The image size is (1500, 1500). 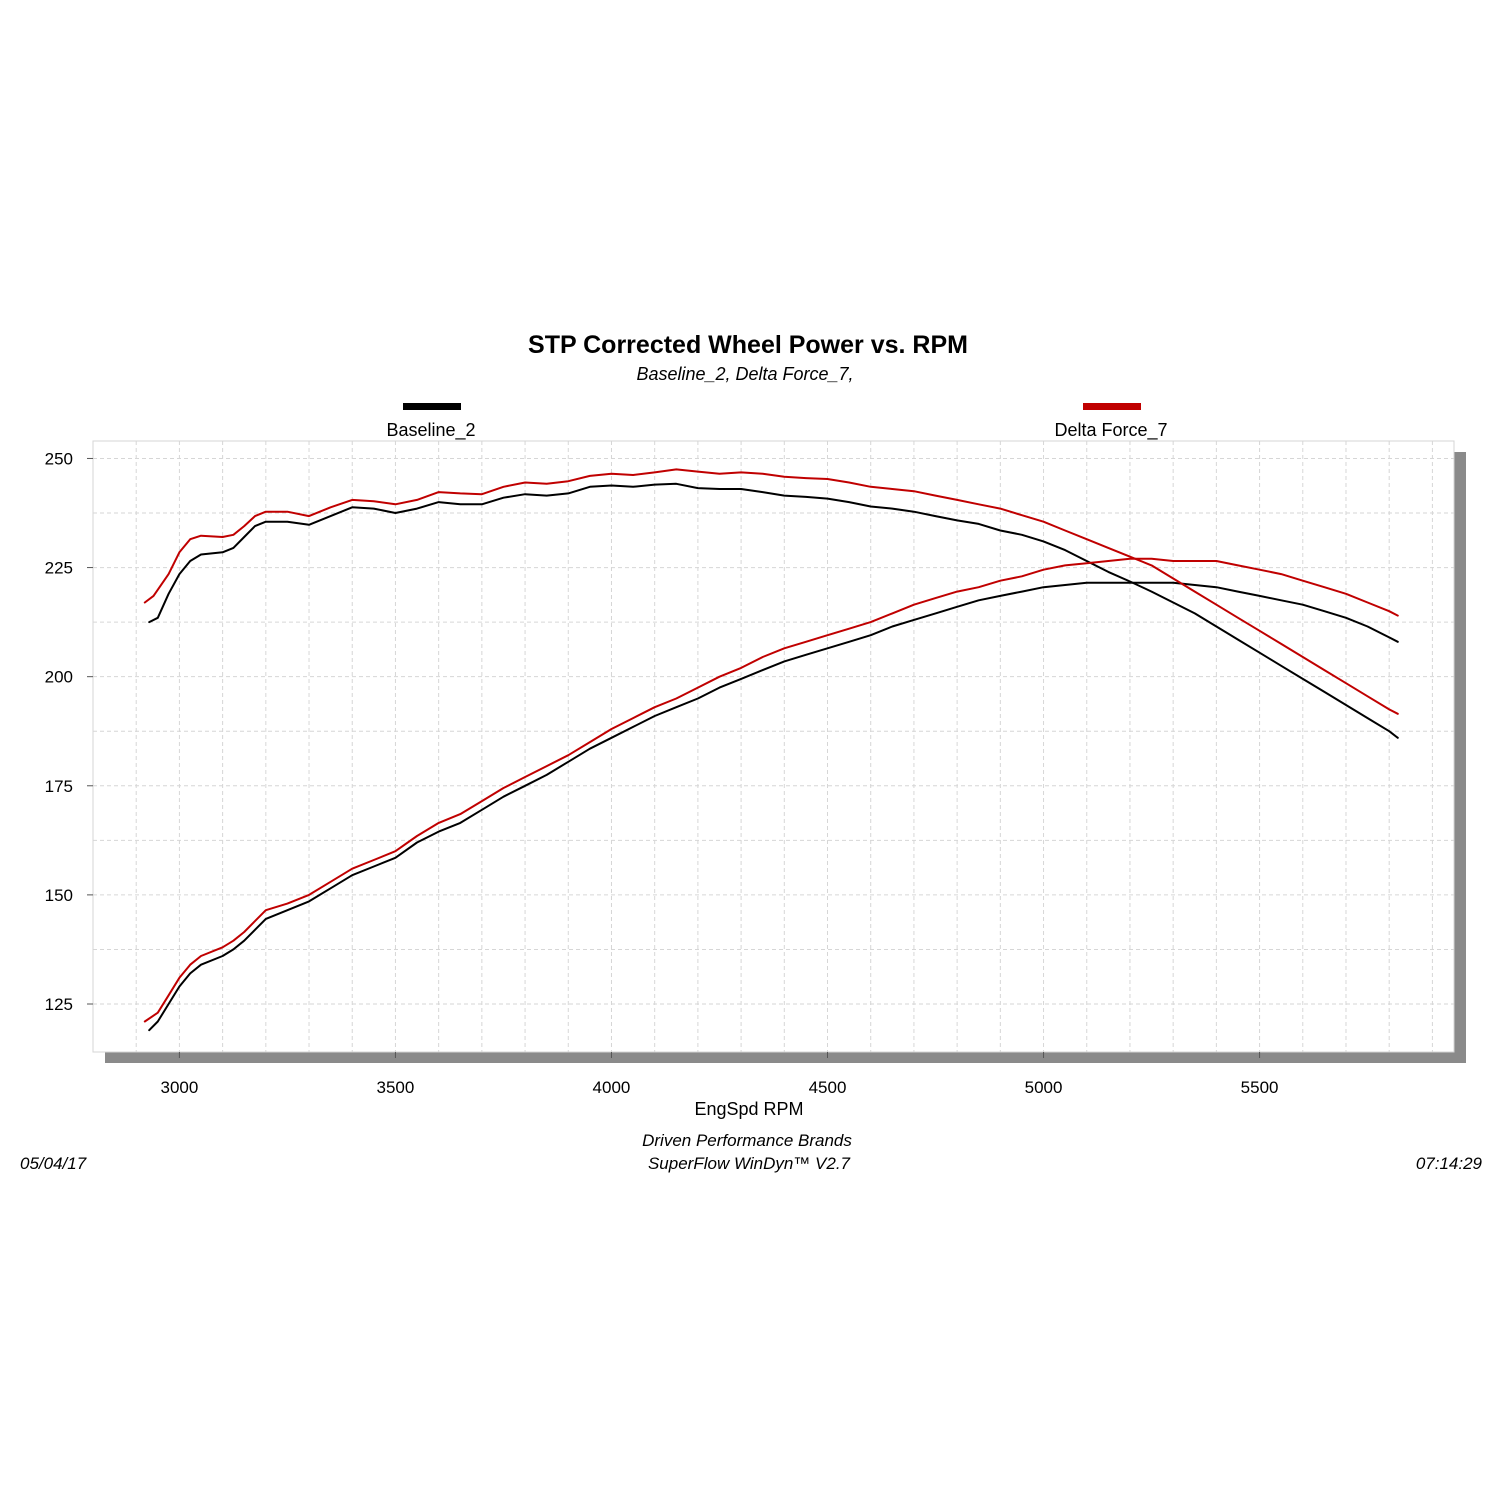 I want to click on x-tick-label: 3000, so click(x=179, y=1087).